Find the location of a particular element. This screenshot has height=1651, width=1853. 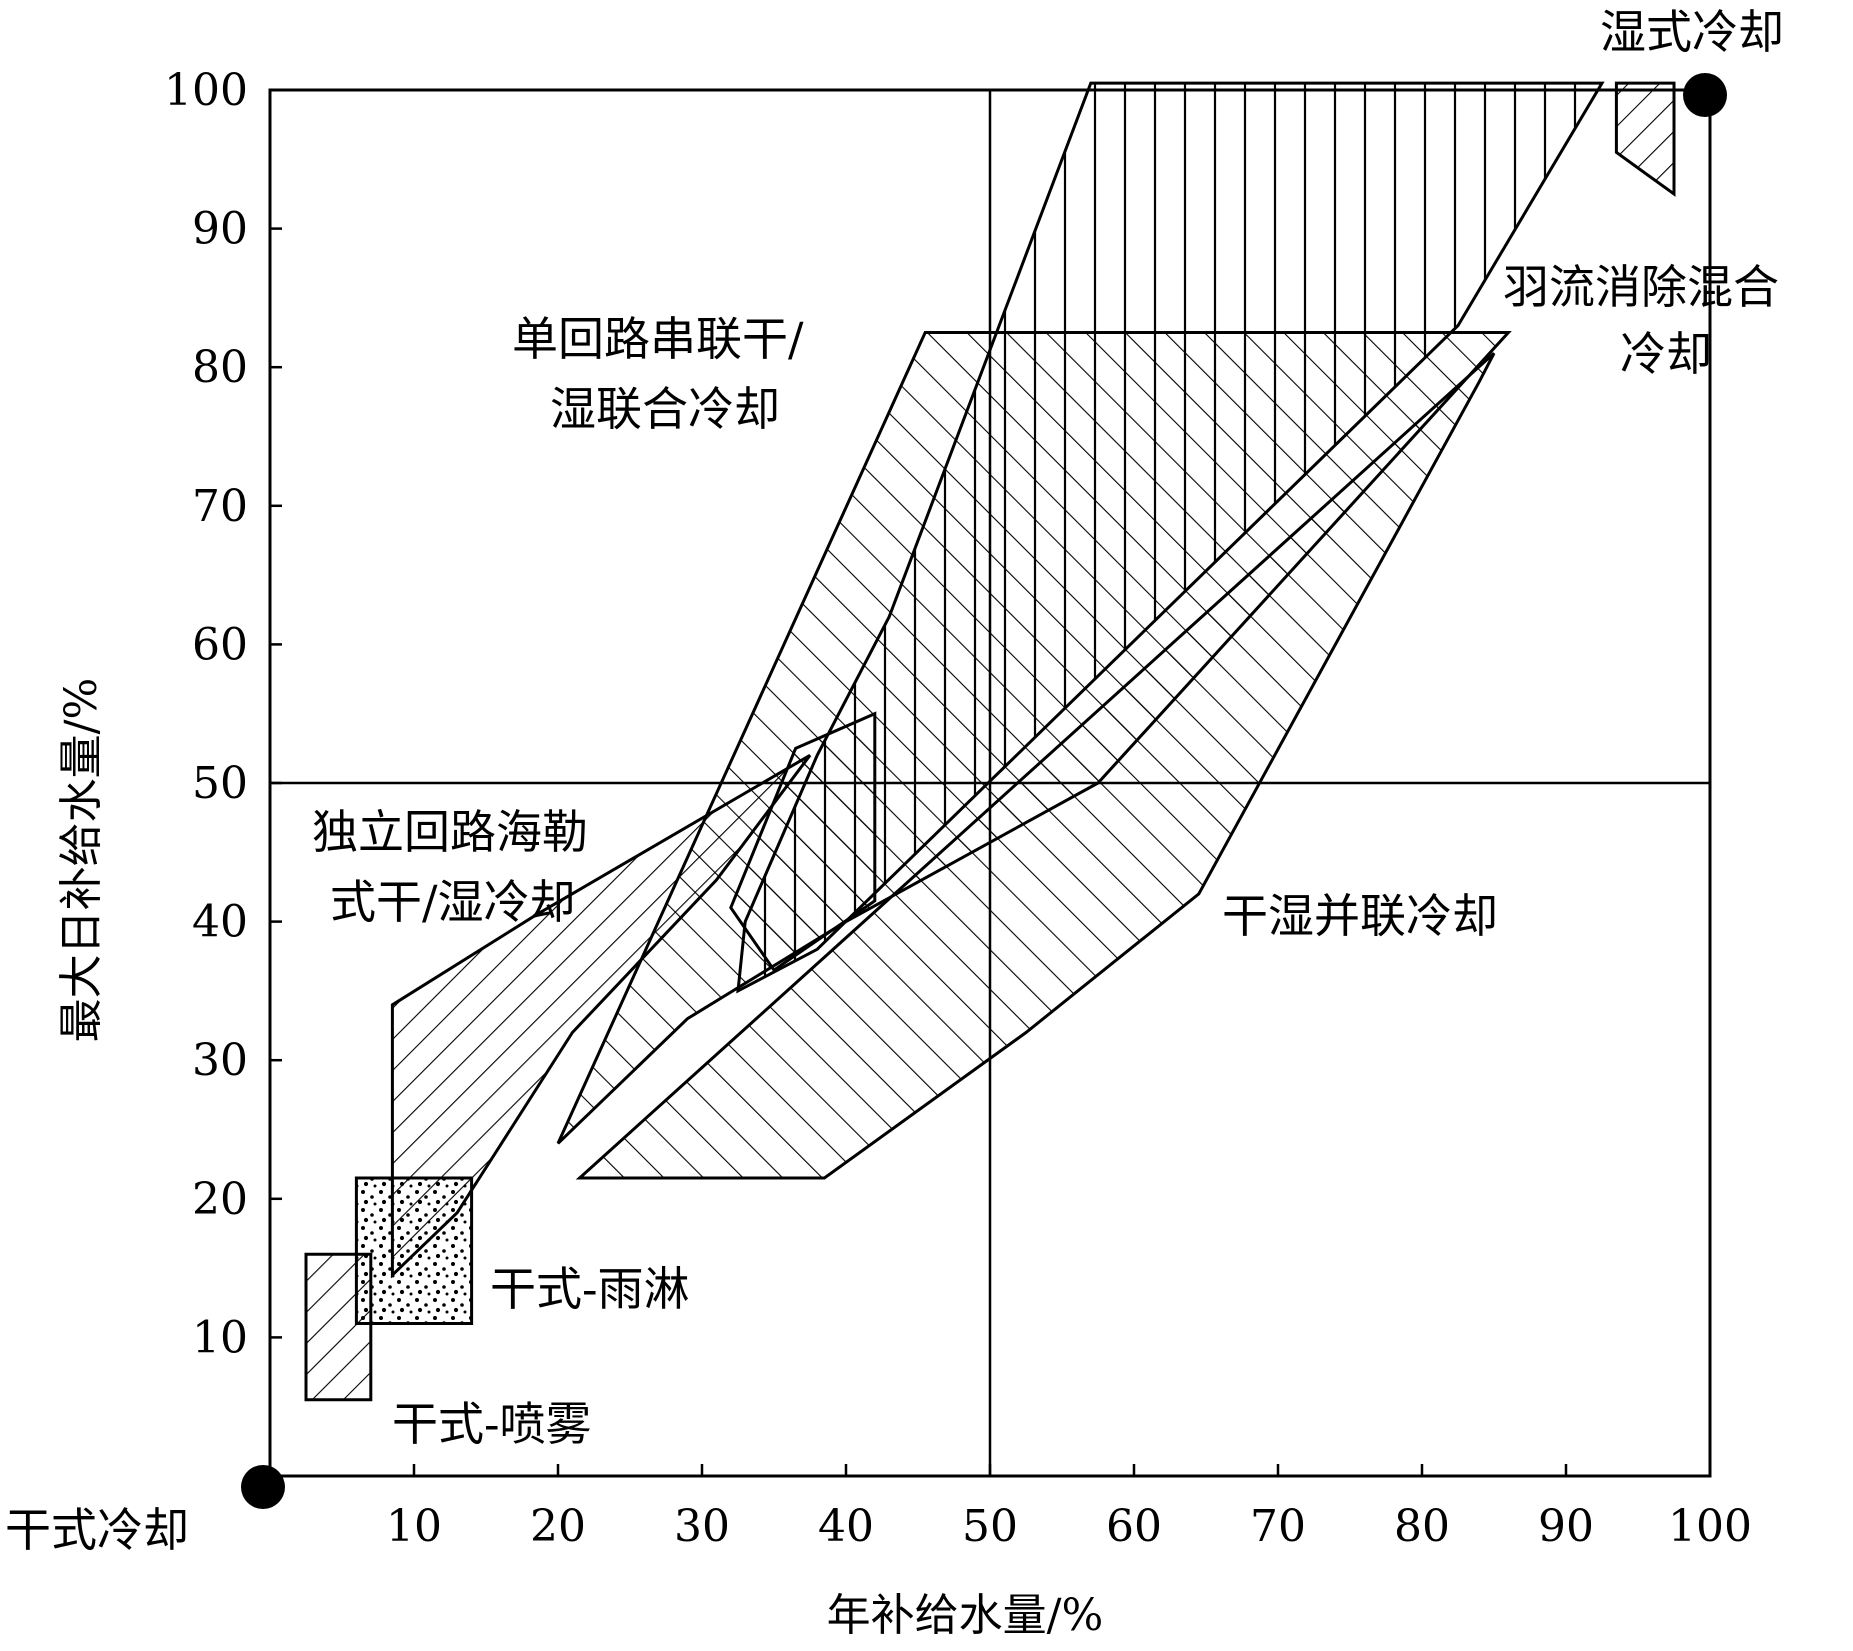

parallel-label: 干湿并联冷却 is located at coordinates (1360, 916).